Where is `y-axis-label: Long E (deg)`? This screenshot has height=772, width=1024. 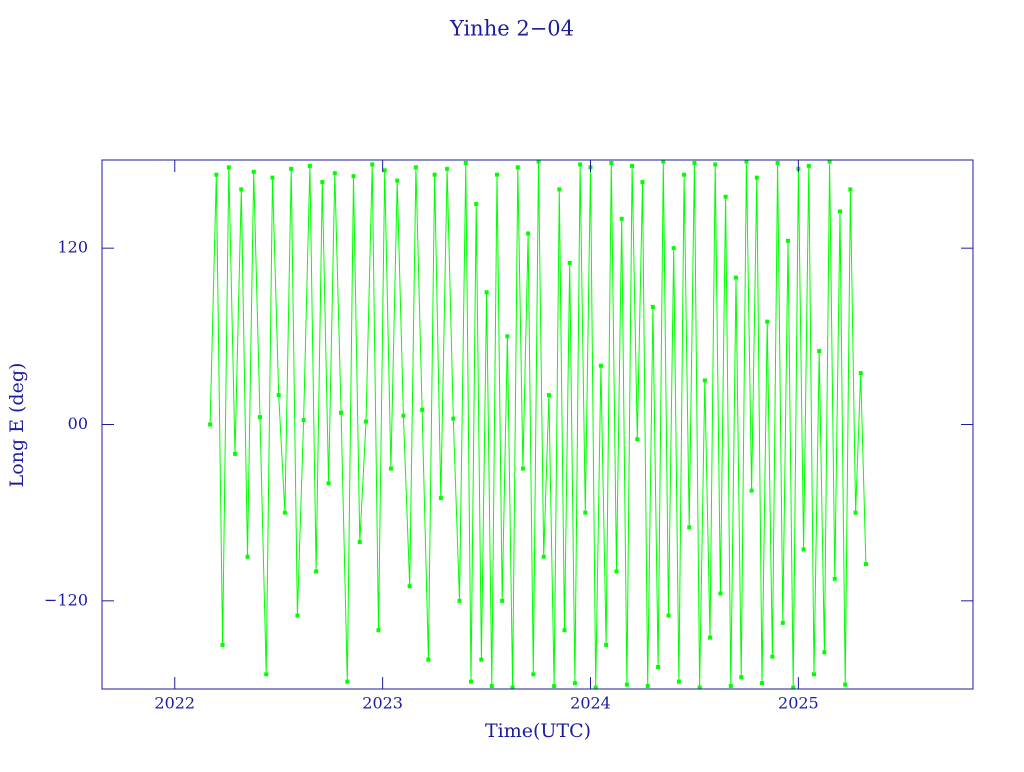
y-axis-label: Long E (deg) is located at coordinates (17, 425).